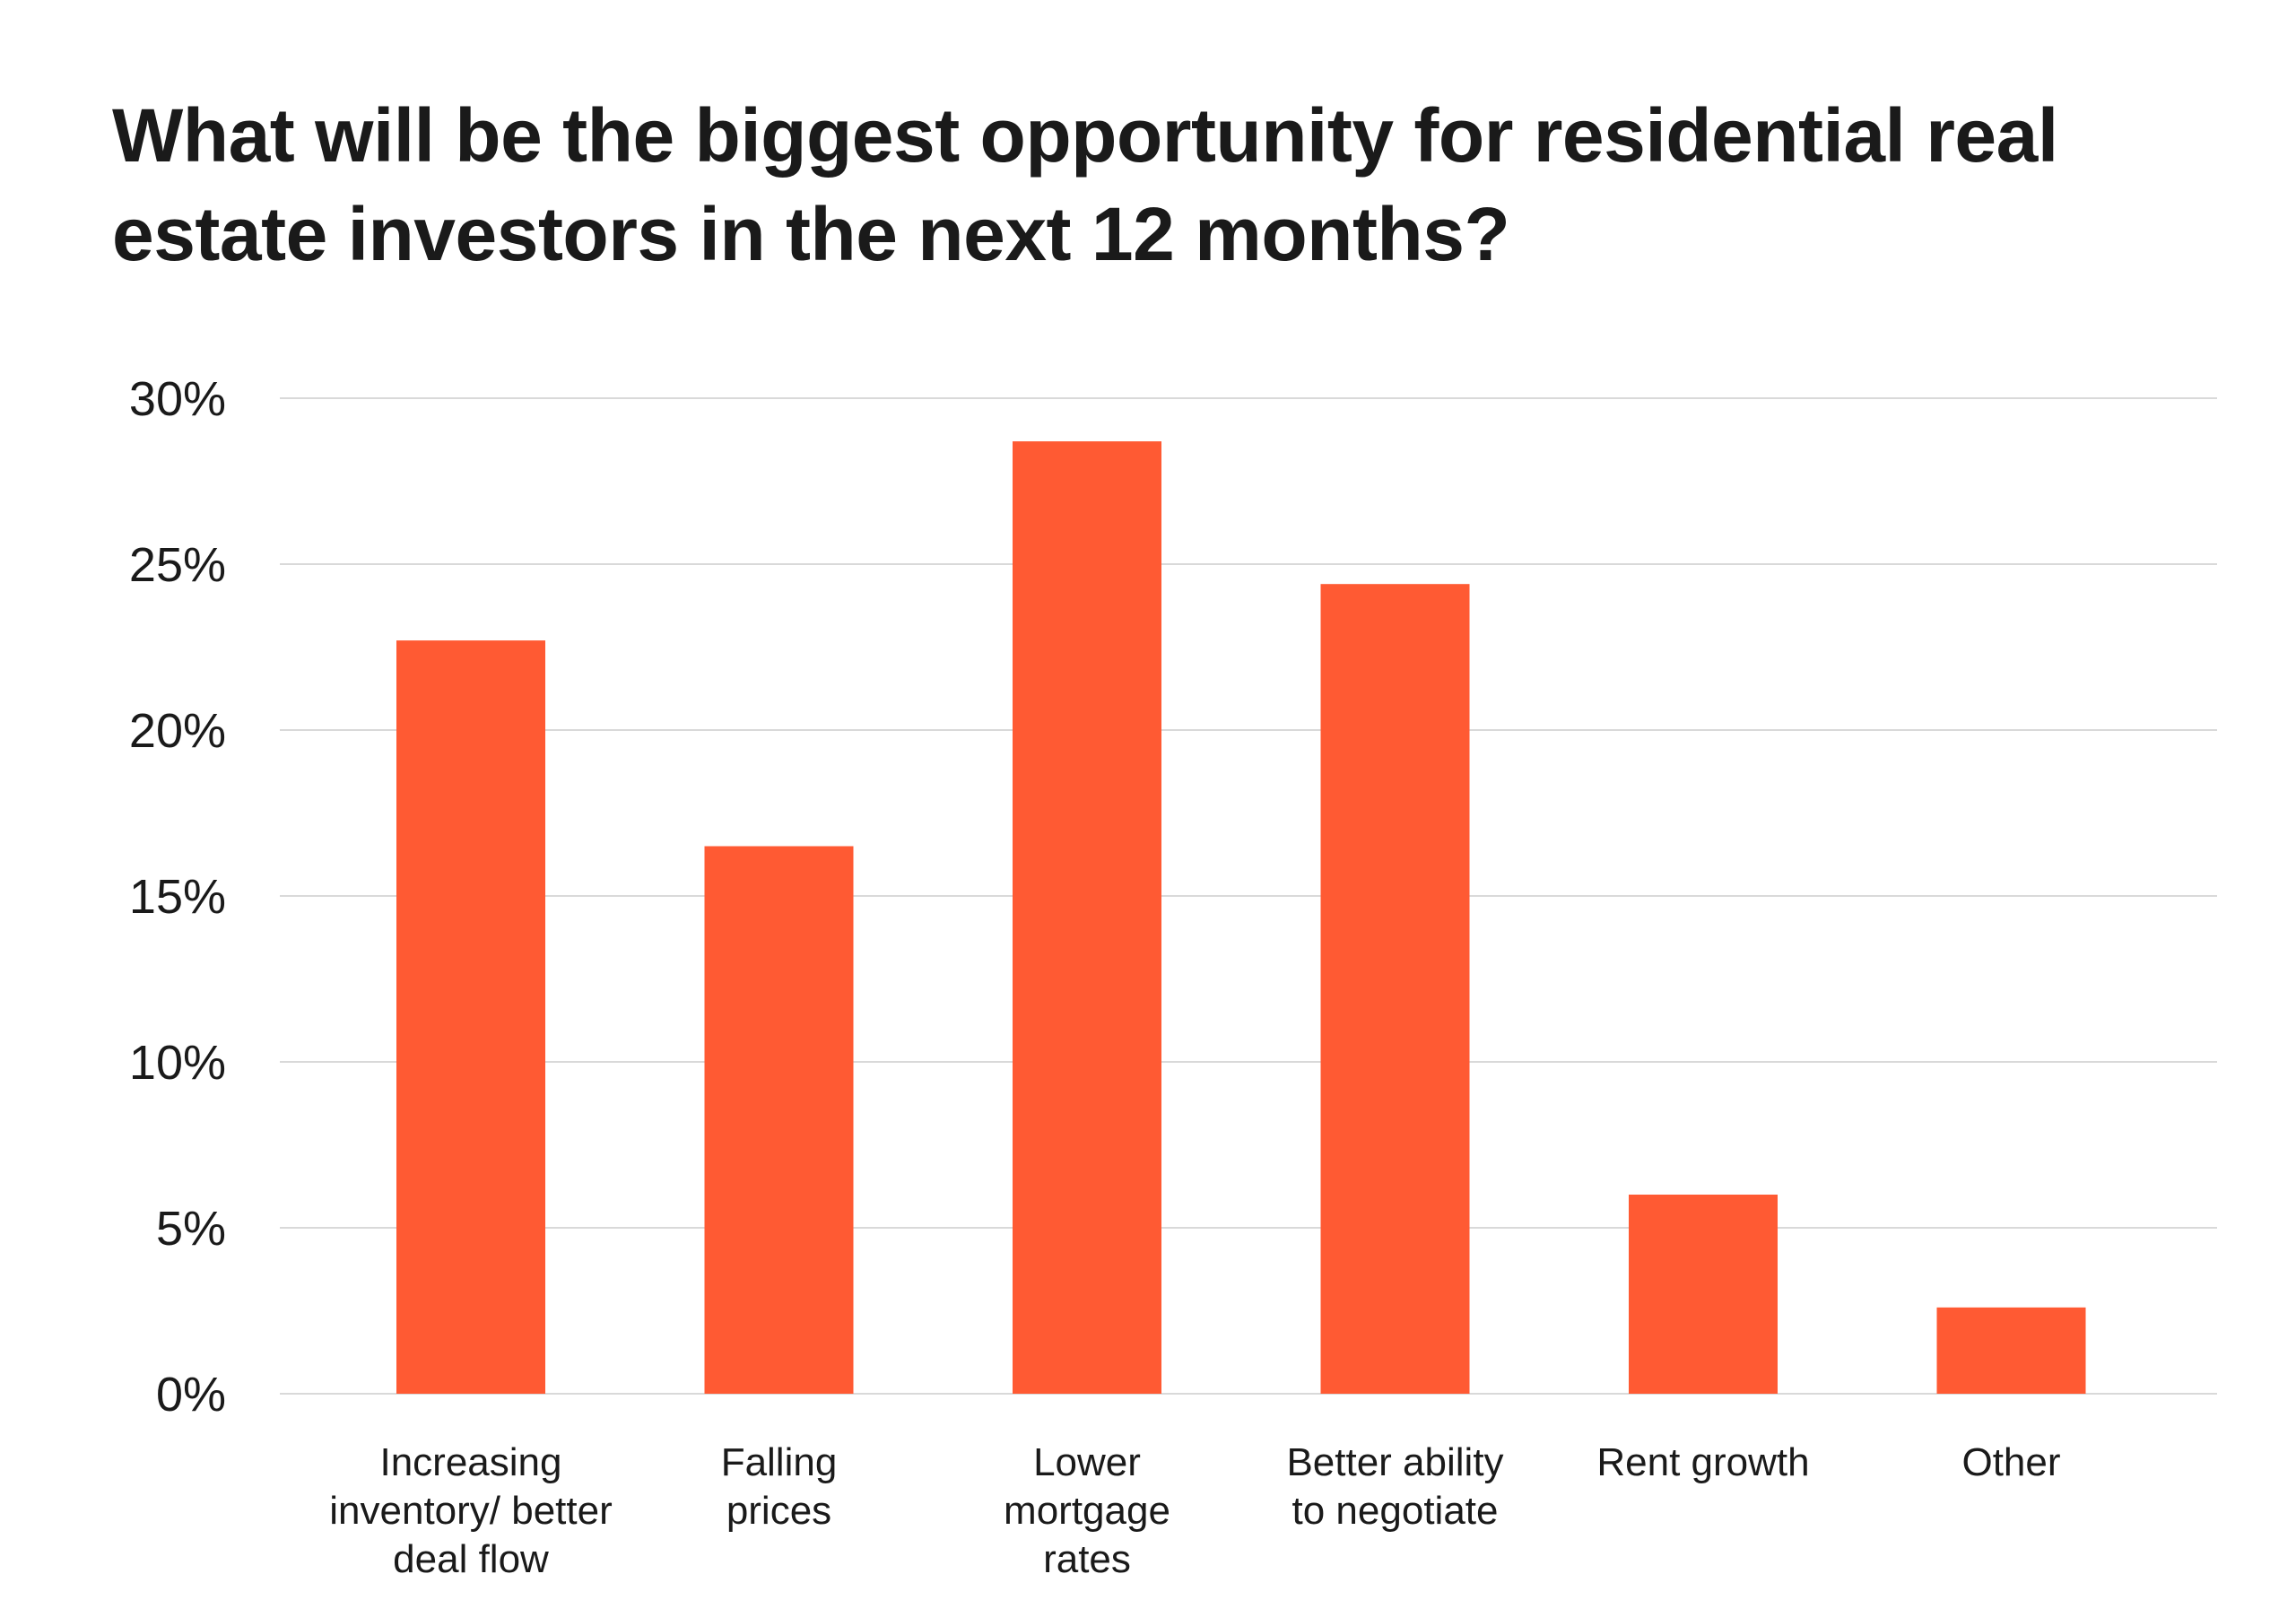 This screenshot has width=2296, height=1600. What do you see at coordinates (2011, 1350) in the screenshot?
I see `bar-6: Other` at bounding box center [2011, 1350].